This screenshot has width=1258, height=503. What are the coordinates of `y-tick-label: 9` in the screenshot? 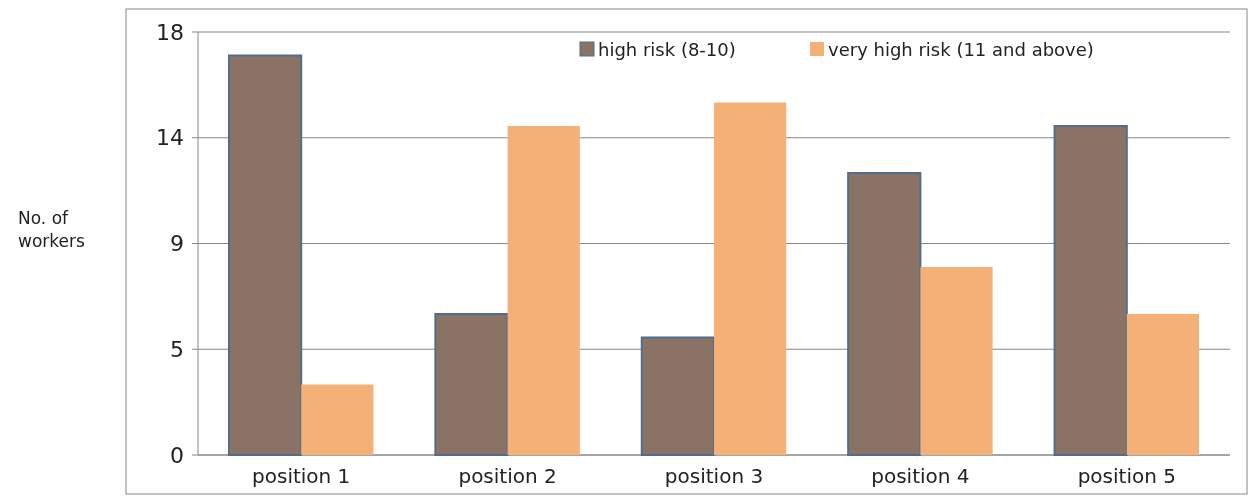 It's located at (177, 244).